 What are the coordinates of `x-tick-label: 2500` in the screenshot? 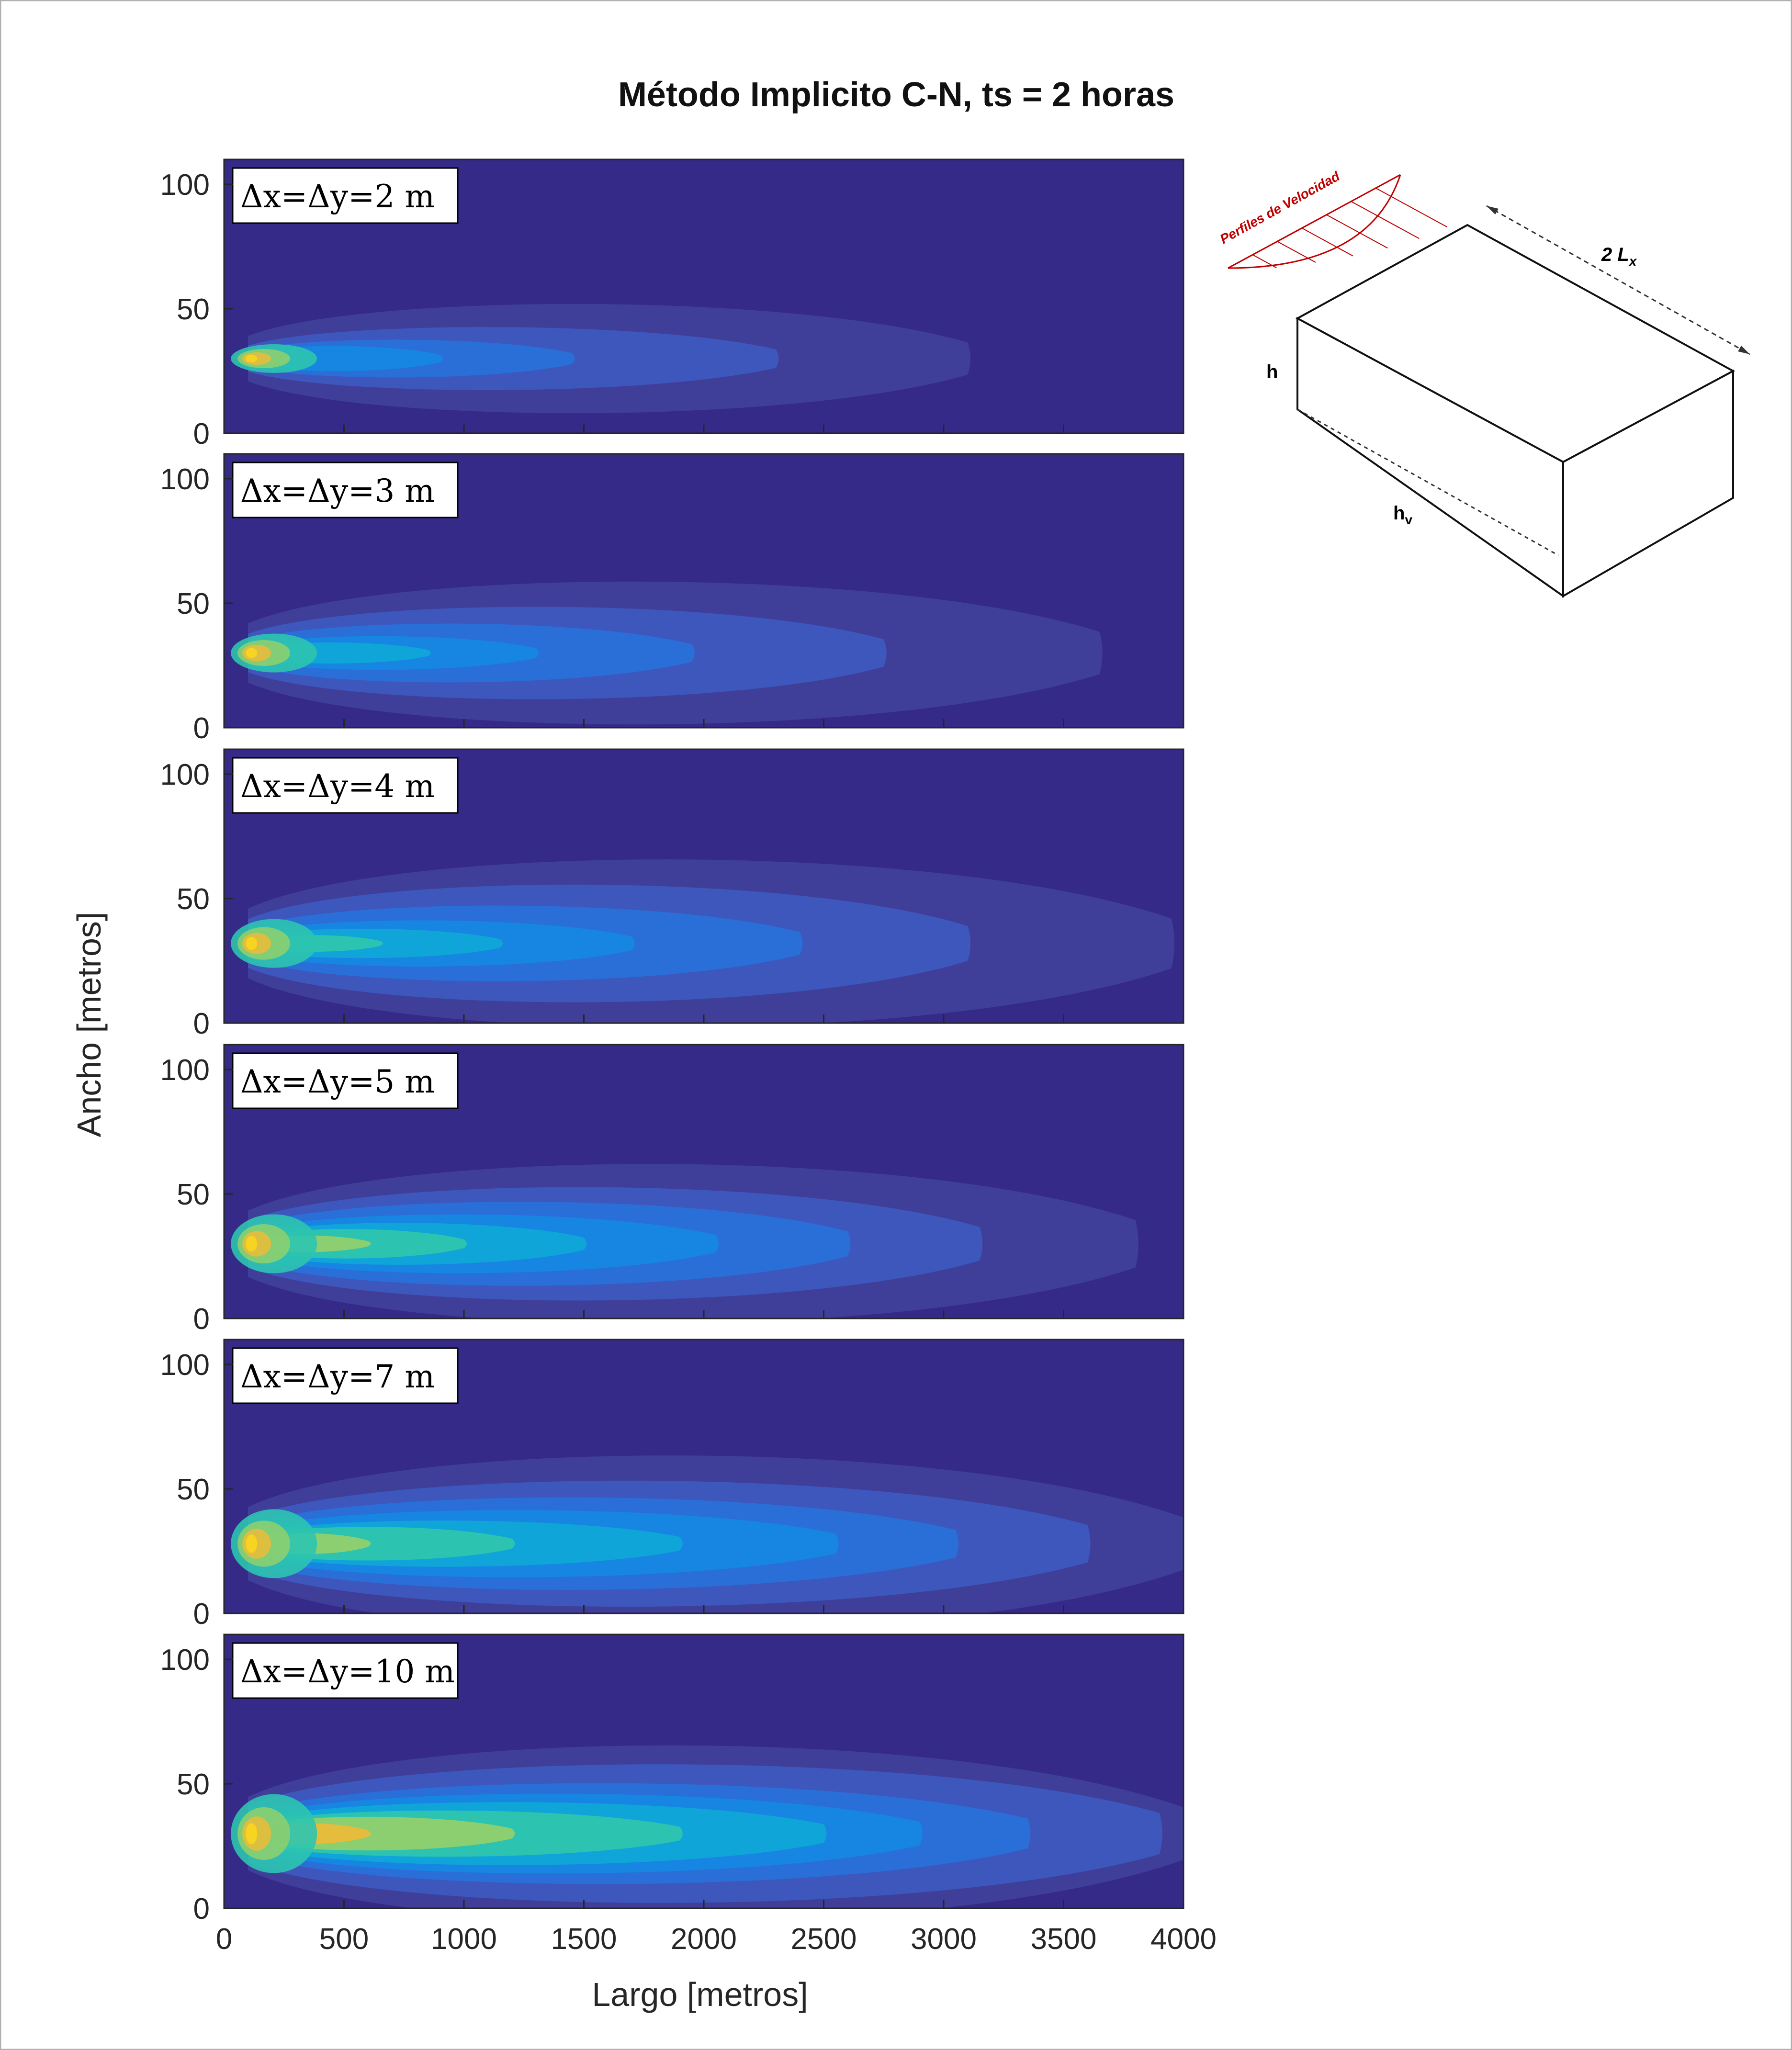 It's located at (824, 1940).